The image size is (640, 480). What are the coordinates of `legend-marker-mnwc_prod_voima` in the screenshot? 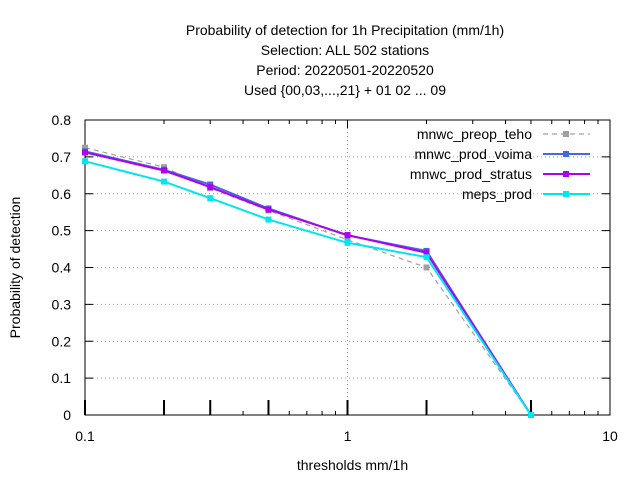 It's located at (566, 154).